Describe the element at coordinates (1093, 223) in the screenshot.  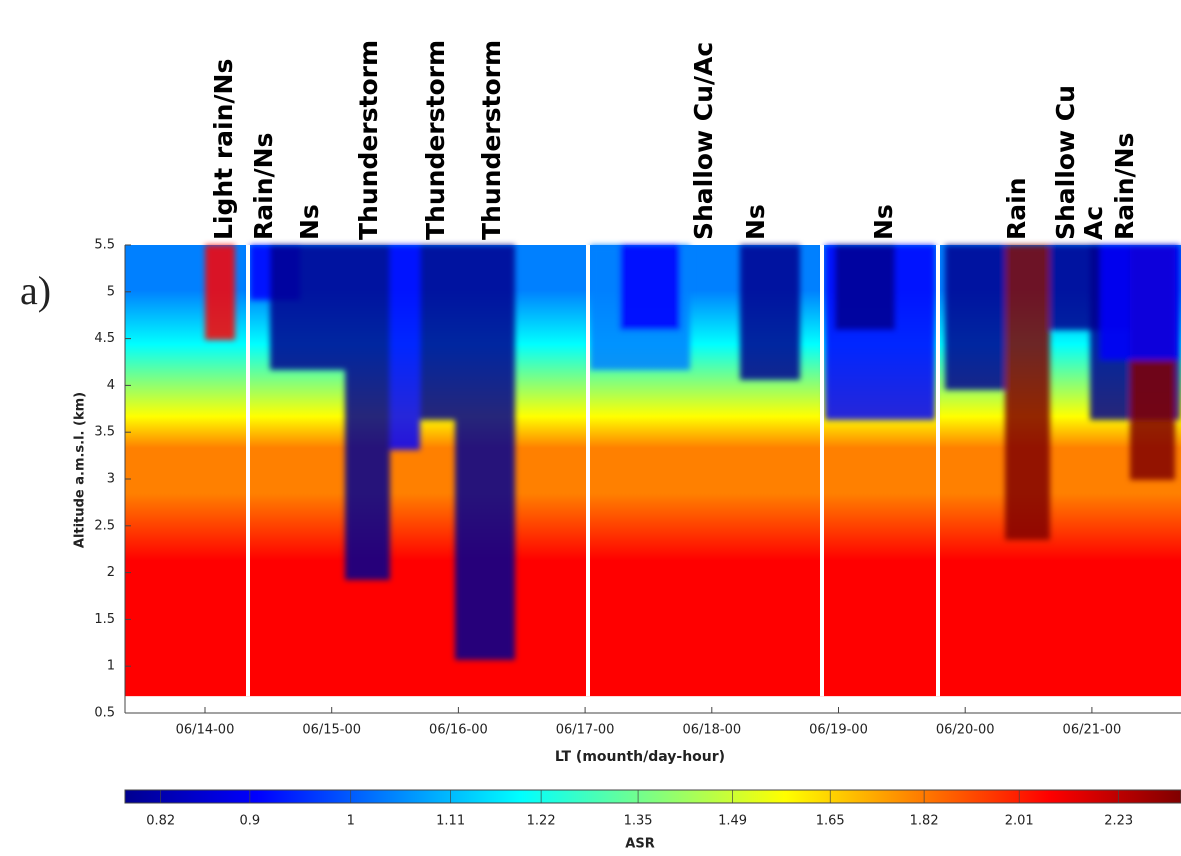
I see `event-annotation: Ac` at that location.